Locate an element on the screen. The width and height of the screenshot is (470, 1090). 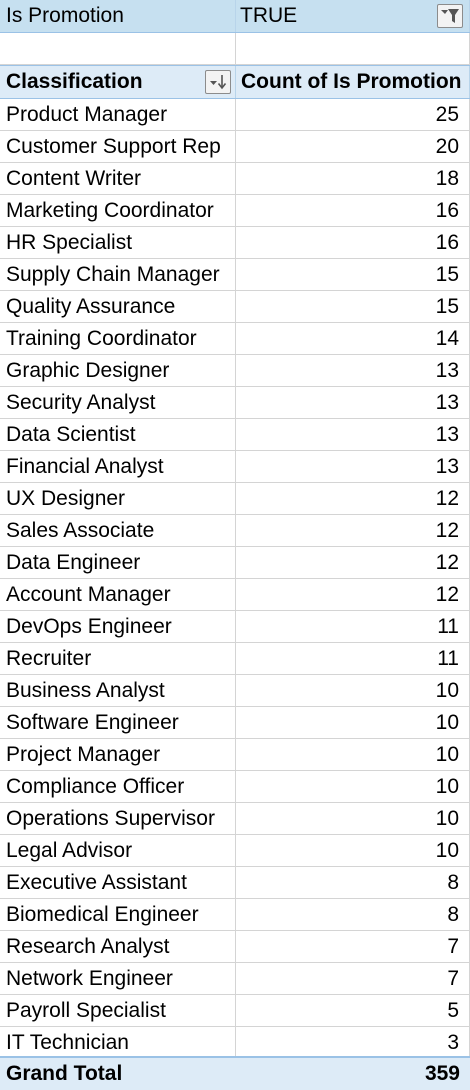
classification-cell: Research Analyst is located at coordinates (118, 946).